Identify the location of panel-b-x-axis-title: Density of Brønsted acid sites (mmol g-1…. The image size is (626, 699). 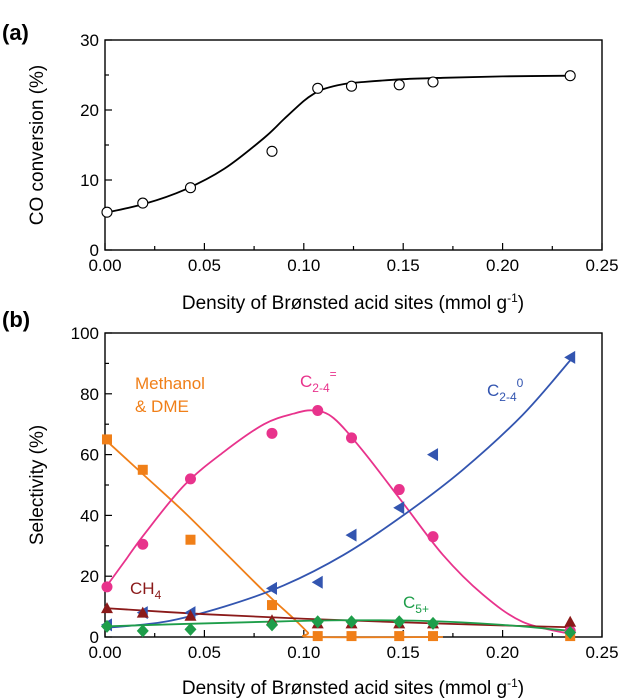
(353, 687).